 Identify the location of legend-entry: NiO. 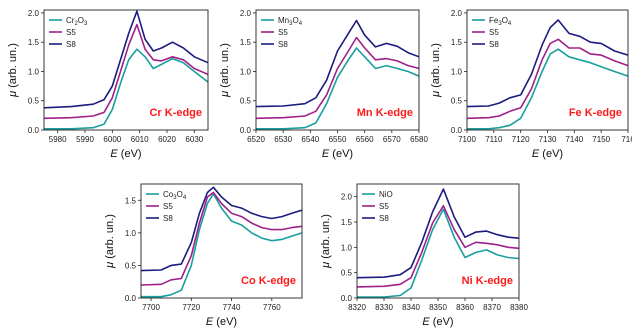
(386, 194).